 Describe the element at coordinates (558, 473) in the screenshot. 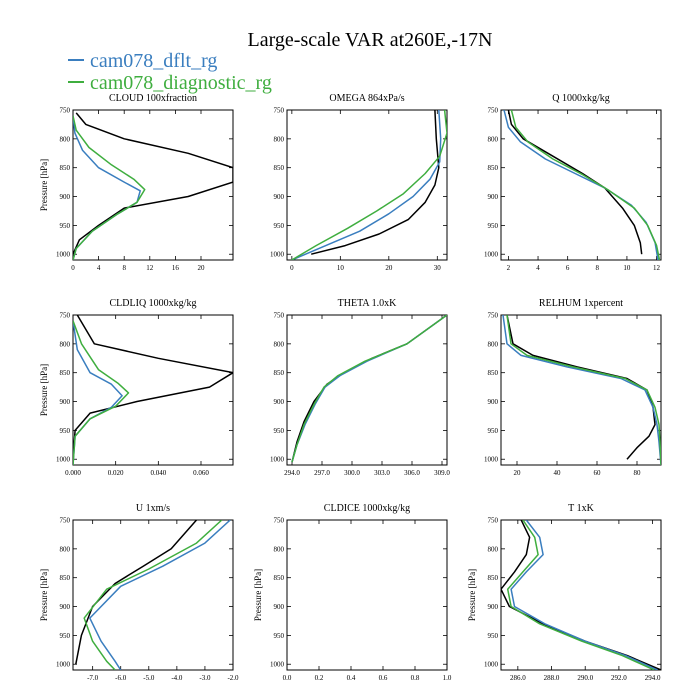

I see `x-tick-label: 40` at that location.